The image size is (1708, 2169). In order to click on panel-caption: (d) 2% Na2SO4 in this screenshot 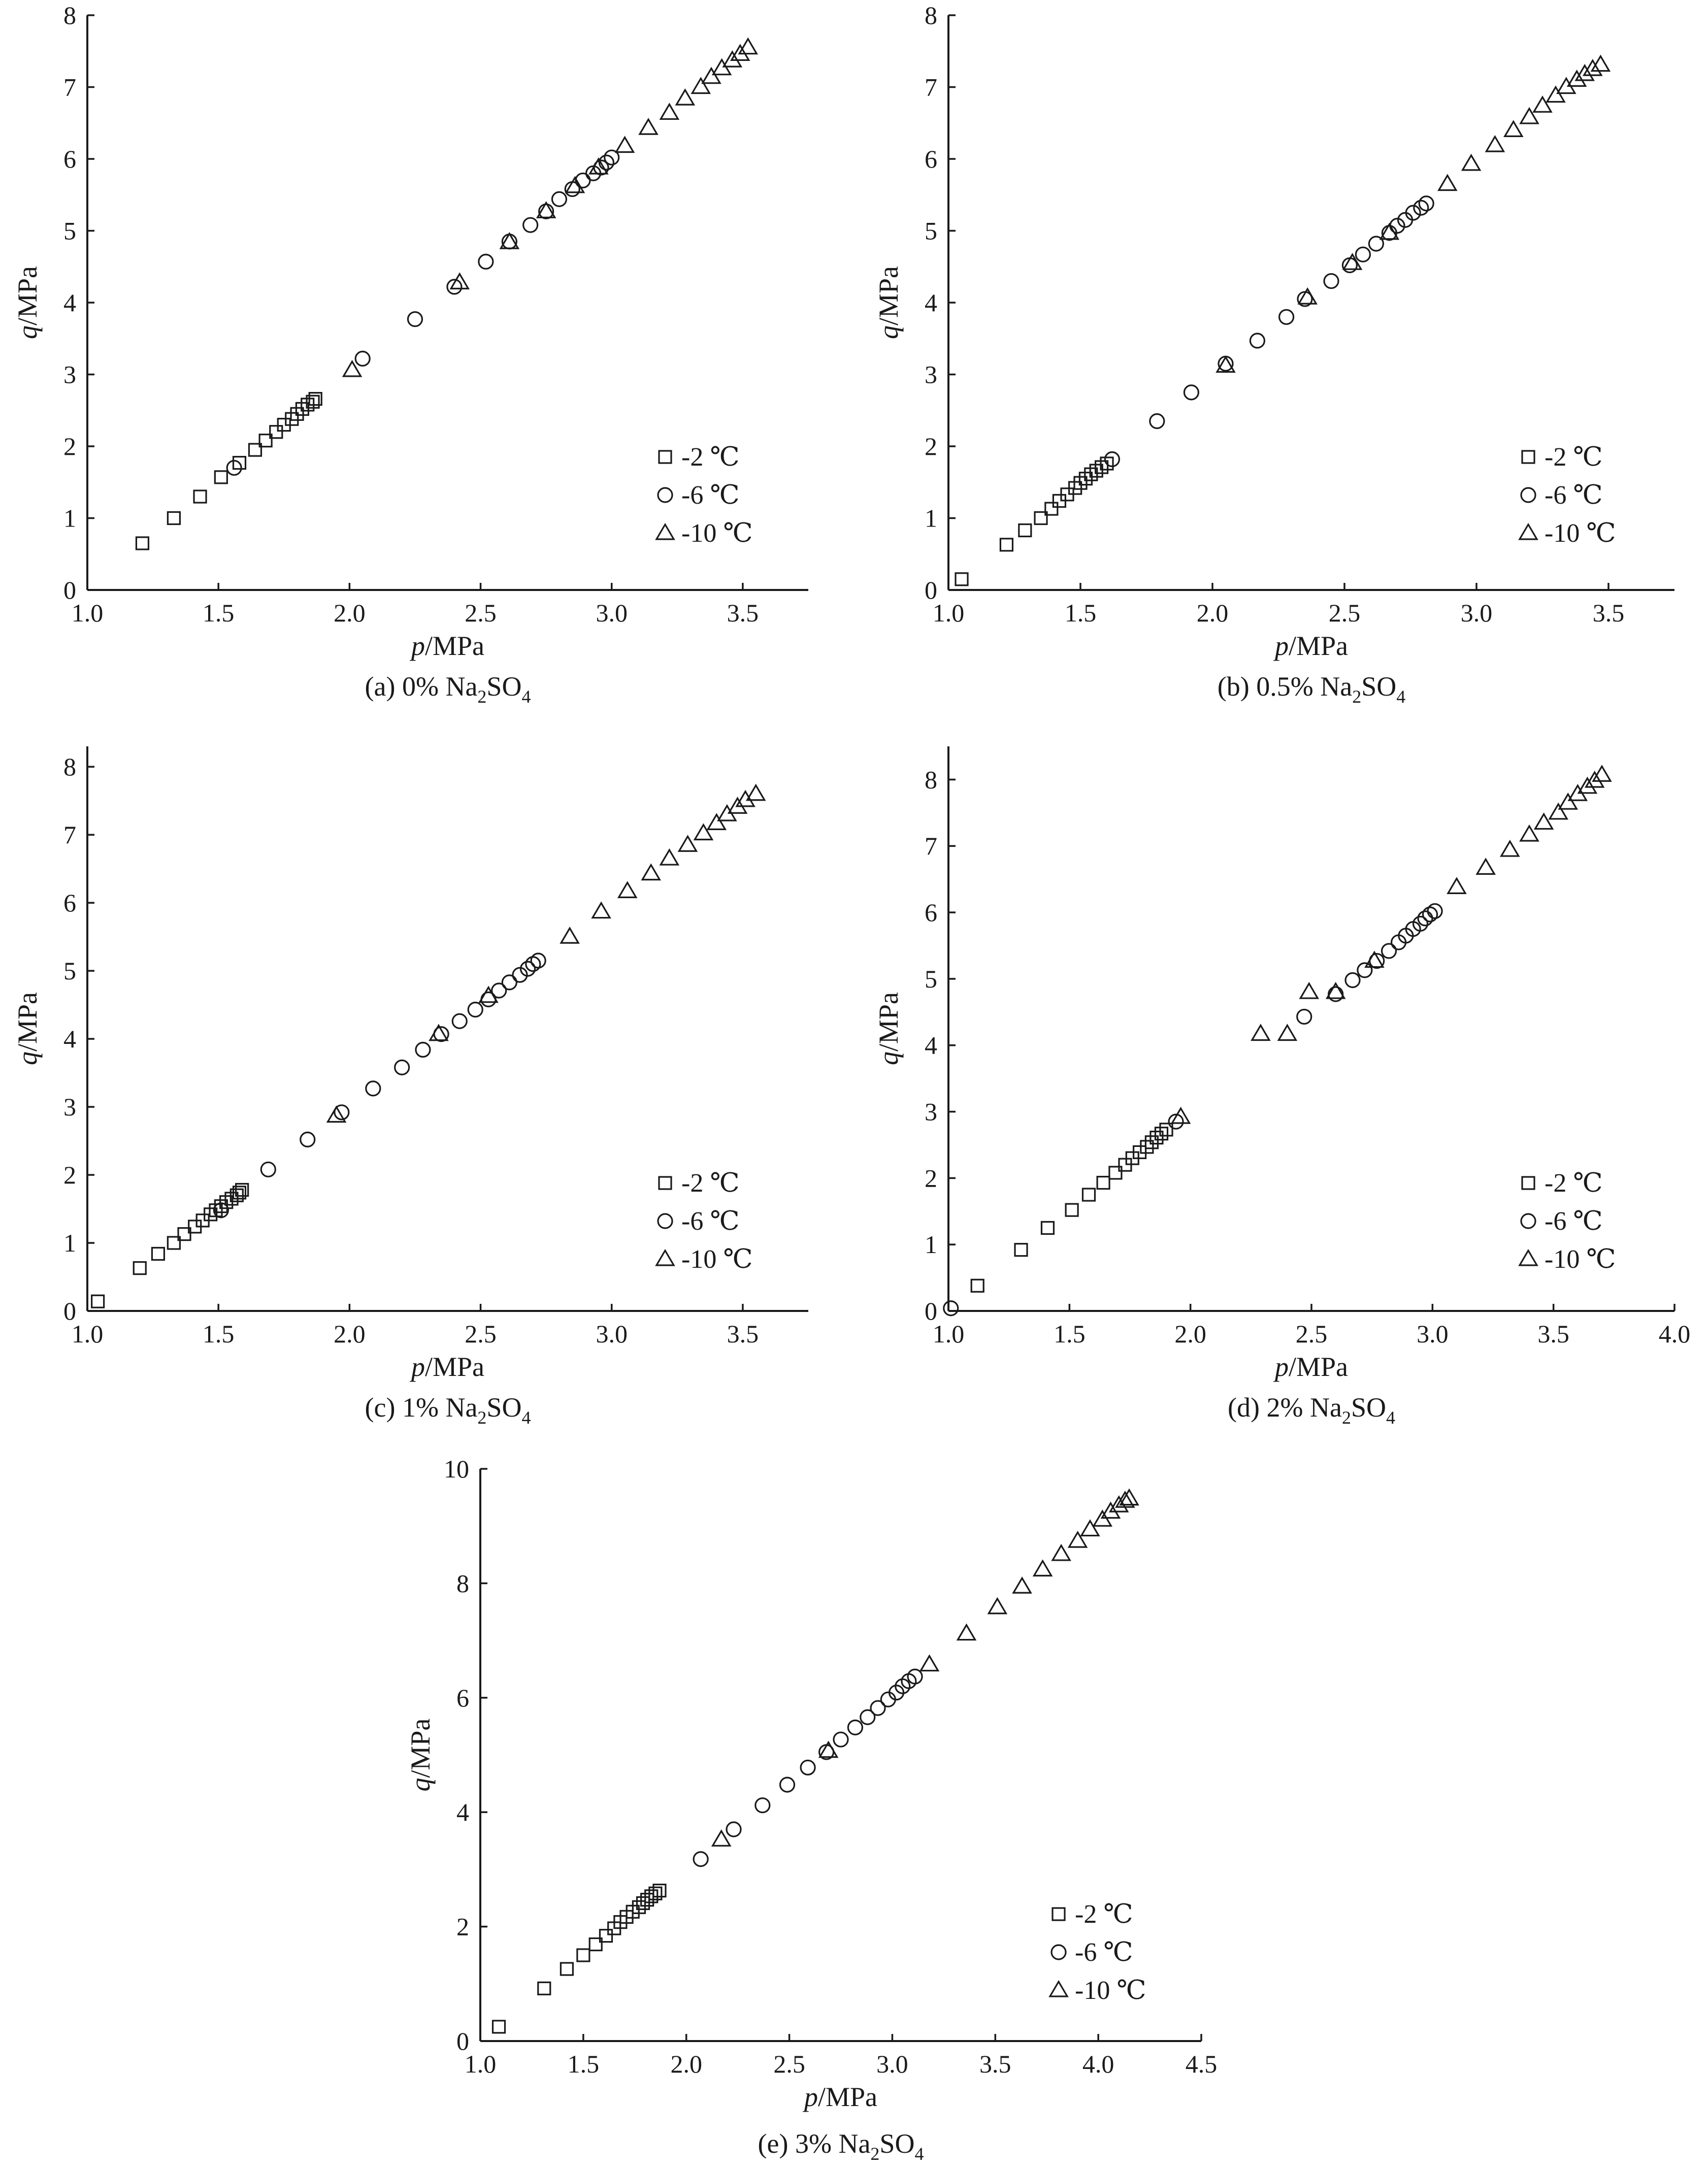, I will do `click(1311, 1410)`.